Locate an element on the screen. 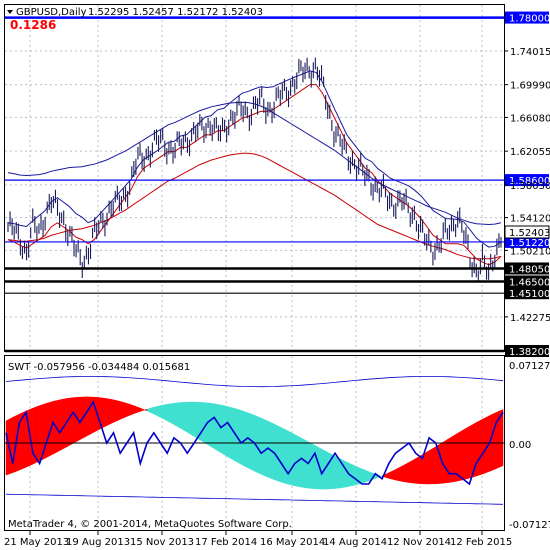 This screenshot has height=550, width=550. current-price-badge is located at coordinates (527, 232).